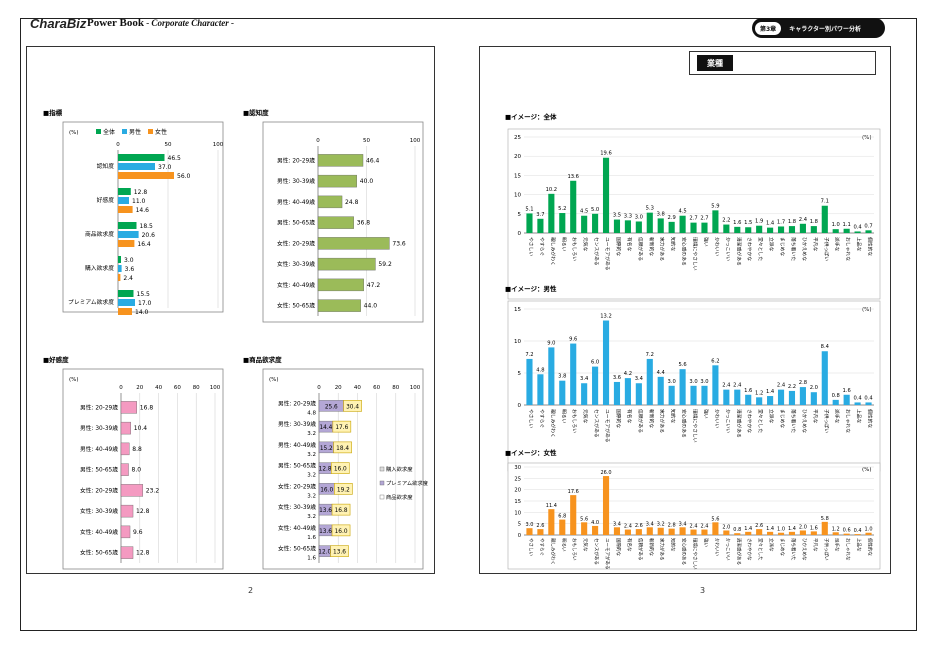 This screenshot has height=647, width=937. What do you see at coordinates (540, 526) in the screenshot?
I see `image-female-bar-value: 2.6` at bounding box center [540, 526].